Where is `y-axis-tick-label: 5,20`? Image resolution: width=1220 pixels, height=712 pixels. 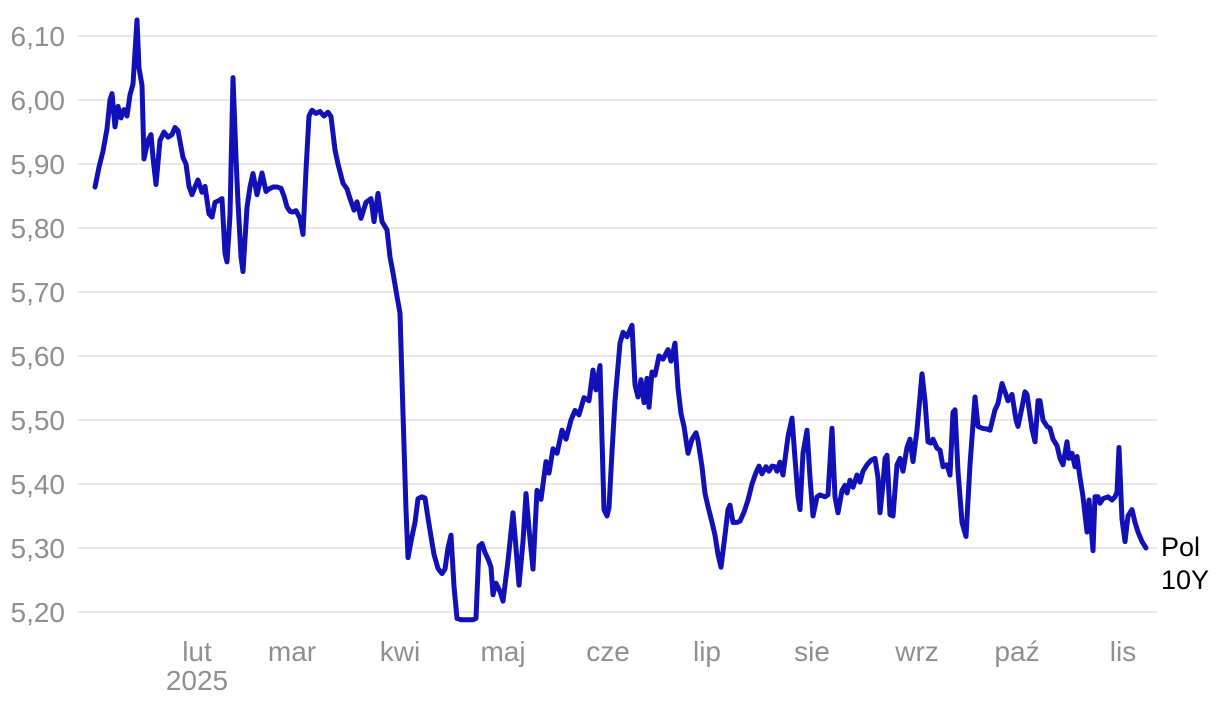 y-axis-tick-label: 5,20 is located at coordinates (38, 612).